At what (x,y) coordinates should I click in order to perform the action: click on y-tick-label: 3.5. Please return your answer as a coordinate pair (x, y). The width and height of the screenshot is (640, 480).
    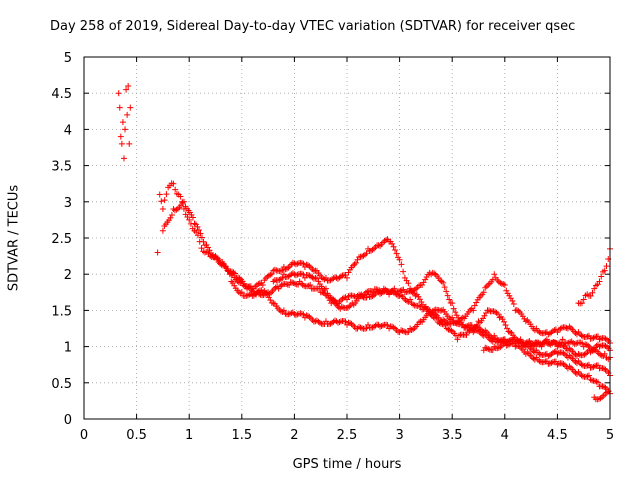
    Looking at the image, I should click on (61, 167).